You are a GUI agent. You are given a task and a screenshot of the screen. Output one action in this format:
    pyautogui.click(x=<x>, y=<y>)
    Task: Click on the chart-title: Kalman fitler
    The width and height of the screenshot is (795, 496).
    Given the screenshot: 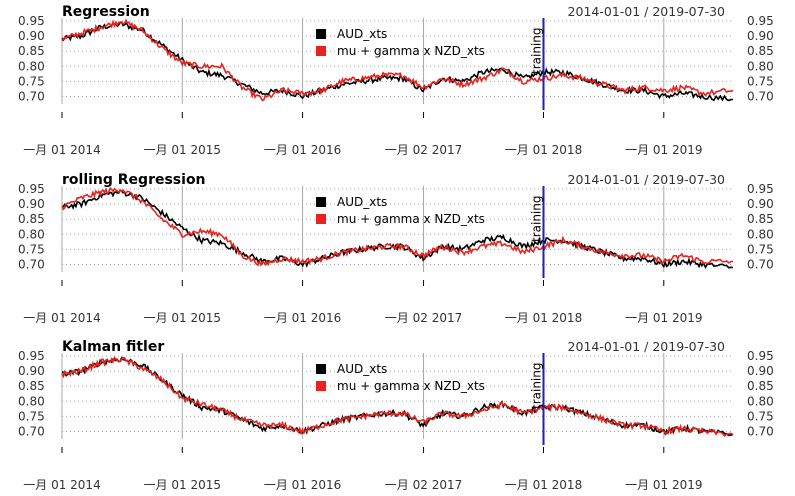 What is the action you would take?
    pyautogui.click(x=113, y=347)
    